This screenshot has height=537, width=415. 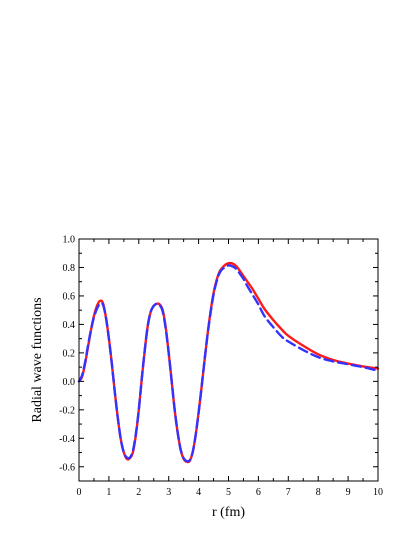 What do you see at coordinates (79, 492) in the screenshot?
I see `x-tick-label: 0` at bounding box center [79, 492].